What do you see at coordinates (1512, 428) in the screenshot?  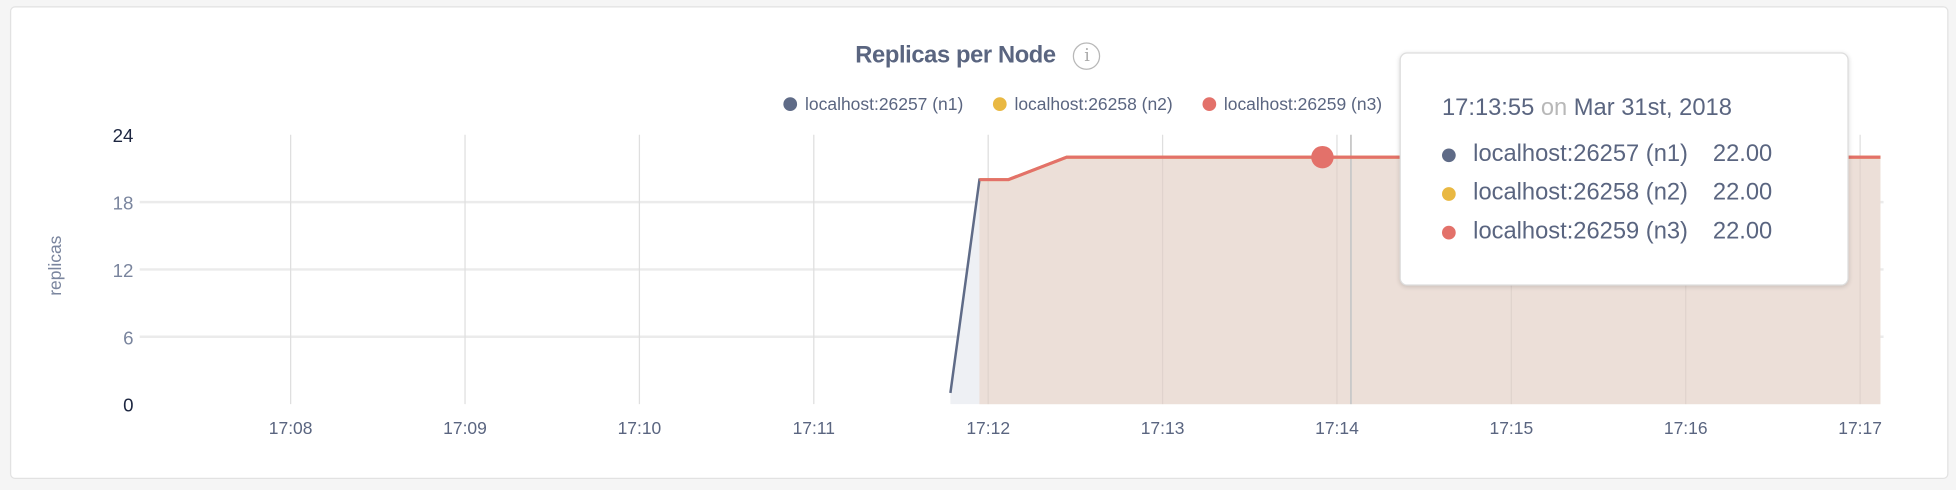 I see `x-tick-label: 17:15` at bounding box center [1512, 428].